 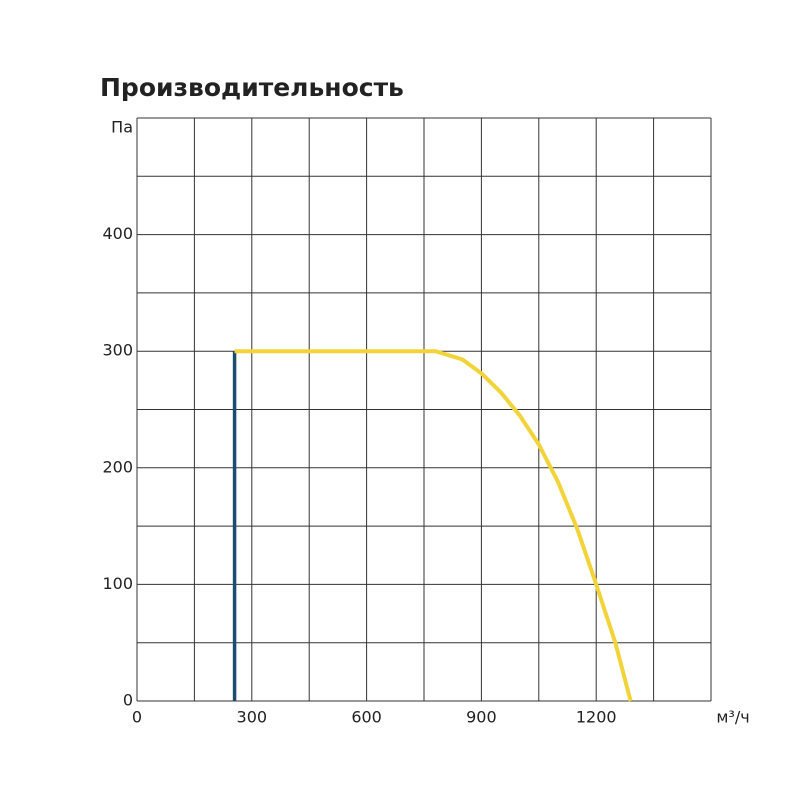 What do you see at coordinates (117, 466) in the screenshot?
I see `y-tick-label: 200` at bounding box center [117, 466].